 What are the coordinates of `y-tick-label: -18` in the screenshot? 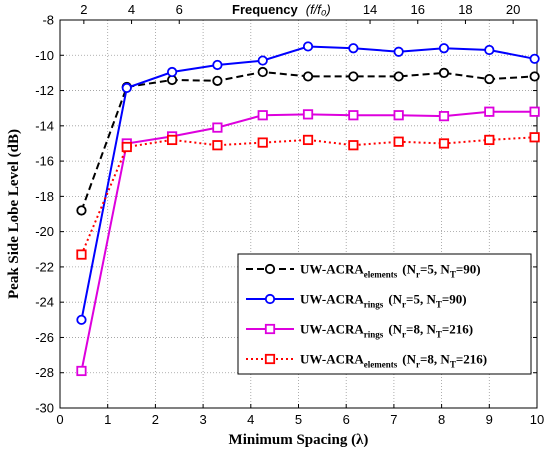 It's located at (44, 196).